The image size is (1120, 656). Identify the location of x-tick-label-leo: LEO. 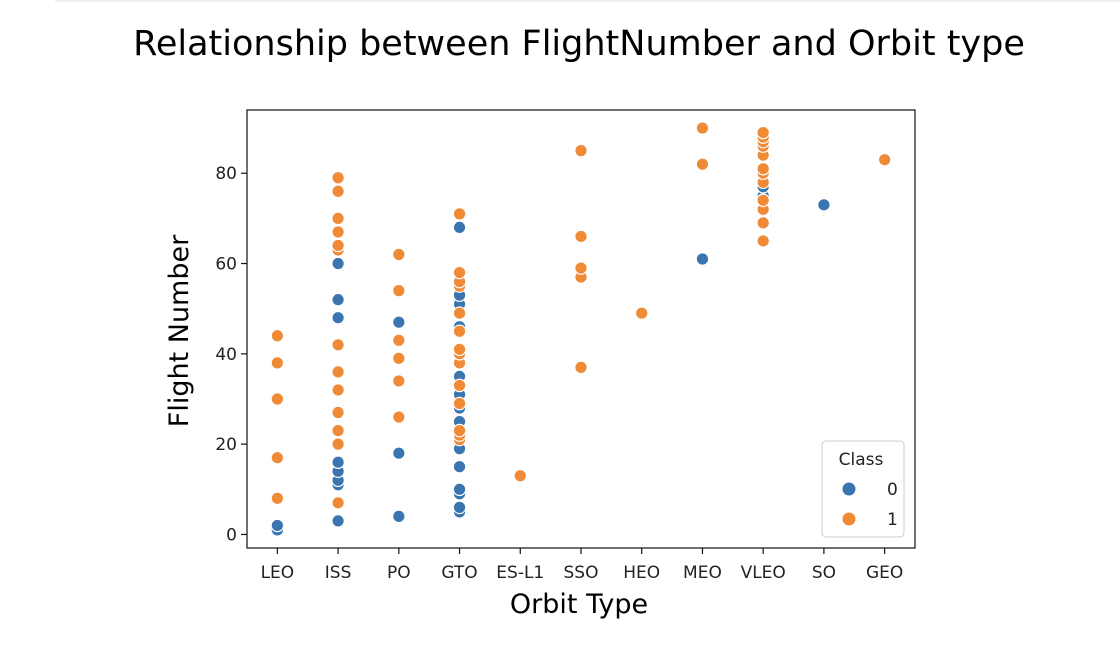
(278, 573).